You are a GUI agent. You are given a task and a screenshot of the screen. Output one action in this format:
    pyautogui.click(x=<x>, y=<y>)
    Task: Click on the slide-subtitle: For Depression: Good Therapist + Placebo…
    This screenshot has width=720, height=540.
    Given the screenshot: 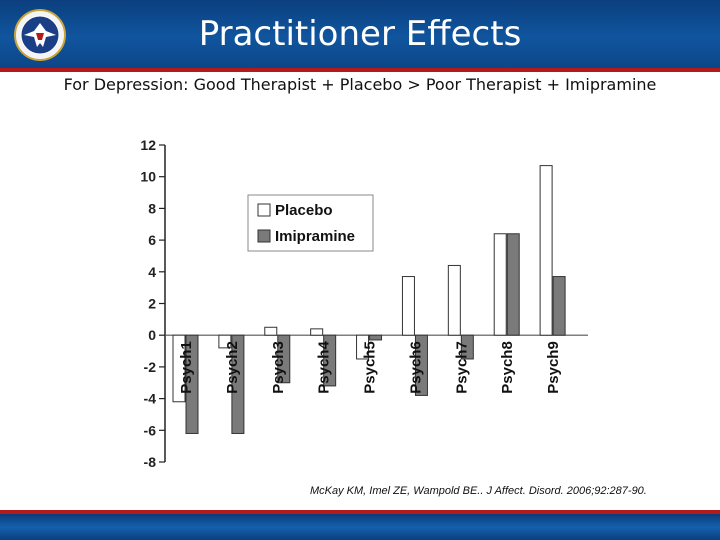 What is the action you would take?
    pyautogui.click(x=360, y=84)
    